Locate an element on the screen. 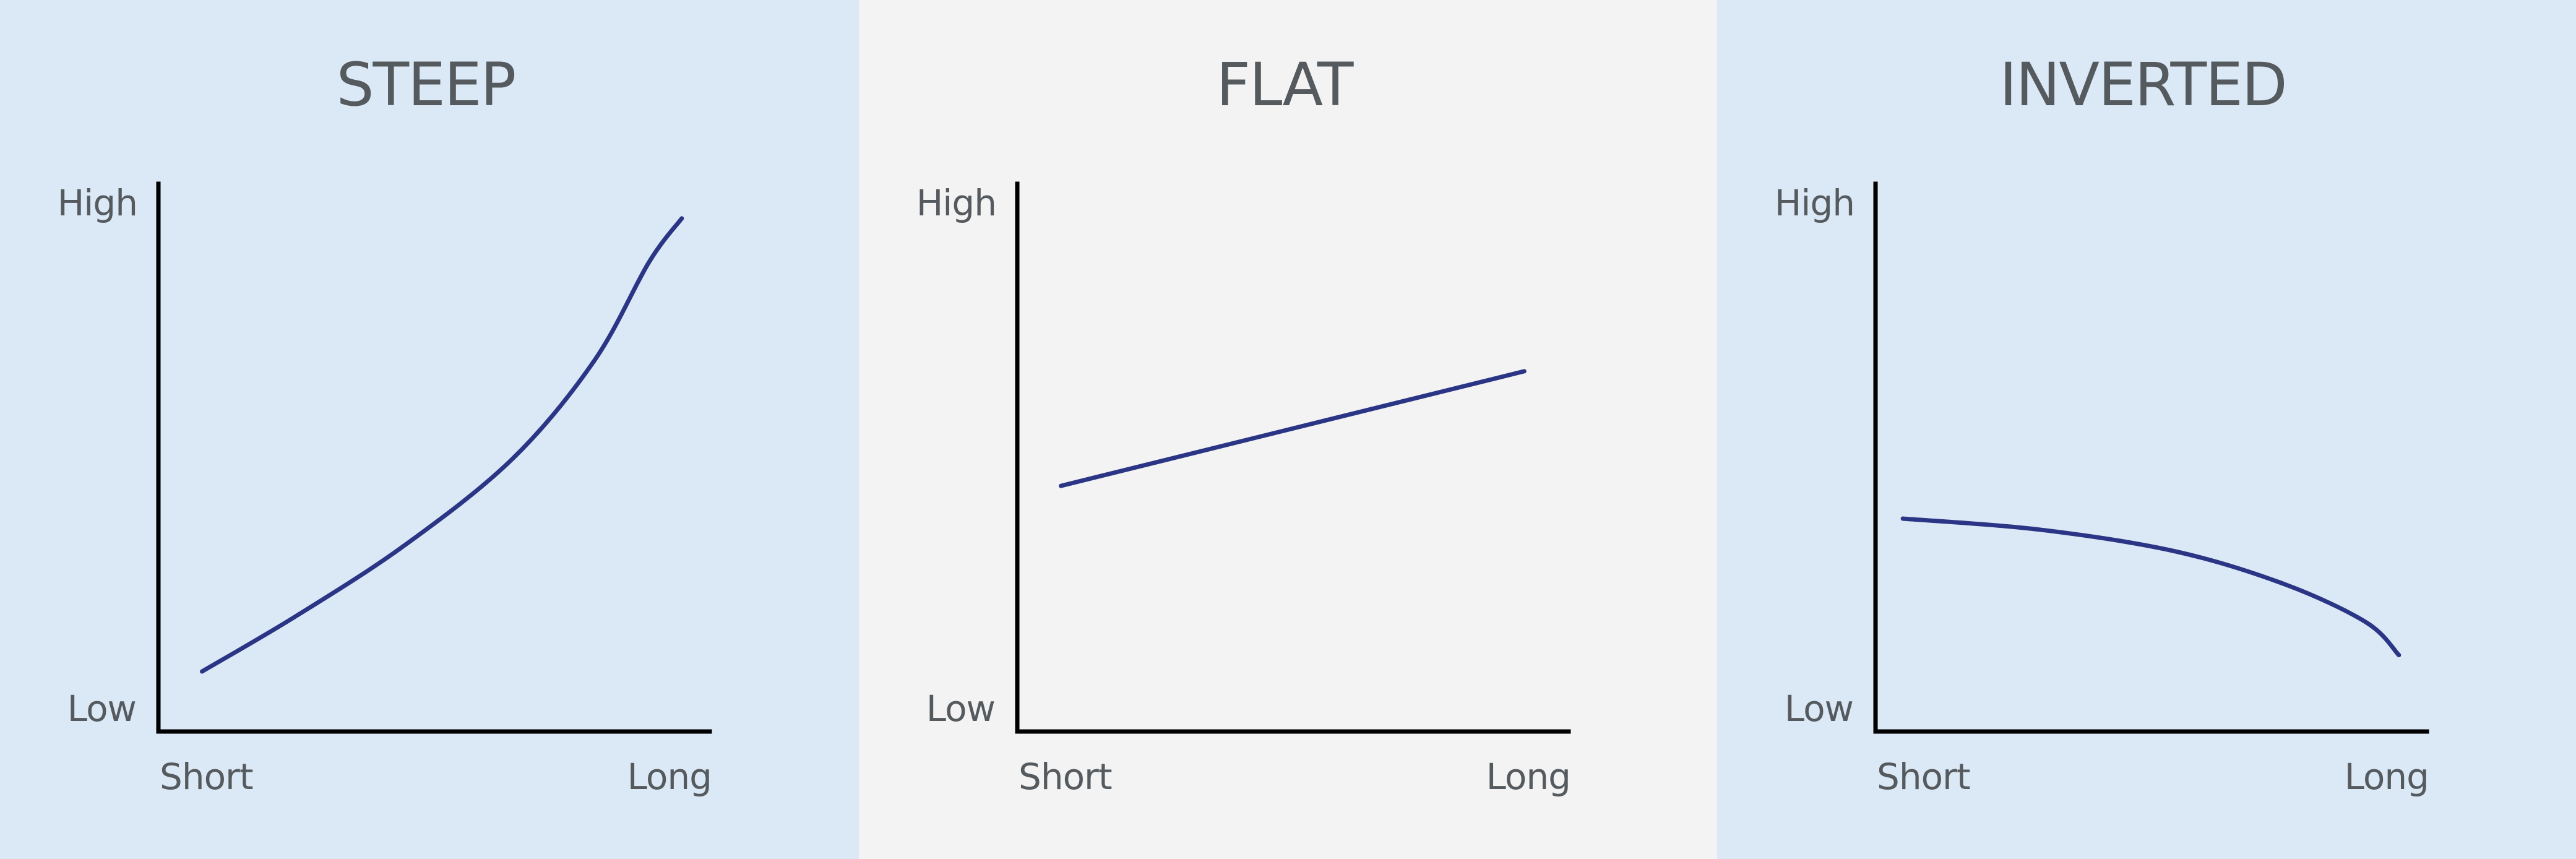  y-tick-high-steep: High is located at coordinates (97, 203).